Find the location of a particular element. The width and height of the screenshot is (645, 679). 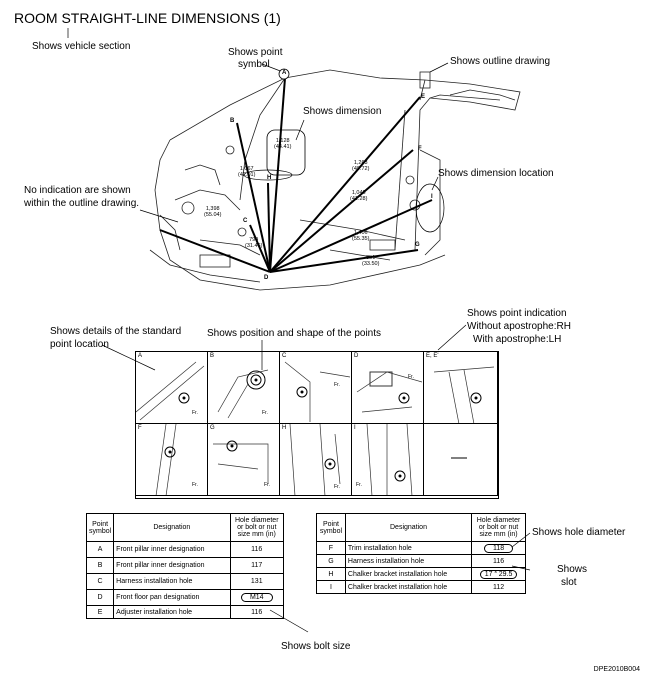

table-cell: B is located at coordinates (100, 565).